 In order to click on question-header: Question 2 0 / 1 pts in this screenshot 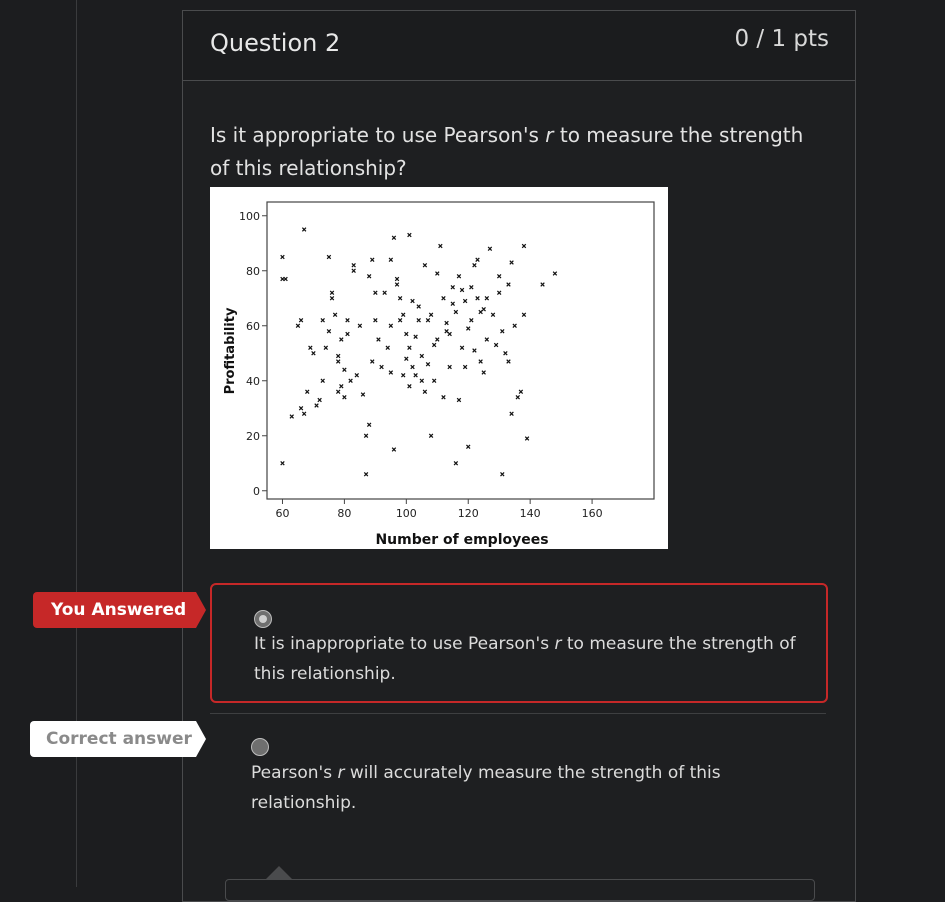, I will do `click(519, 46)`.